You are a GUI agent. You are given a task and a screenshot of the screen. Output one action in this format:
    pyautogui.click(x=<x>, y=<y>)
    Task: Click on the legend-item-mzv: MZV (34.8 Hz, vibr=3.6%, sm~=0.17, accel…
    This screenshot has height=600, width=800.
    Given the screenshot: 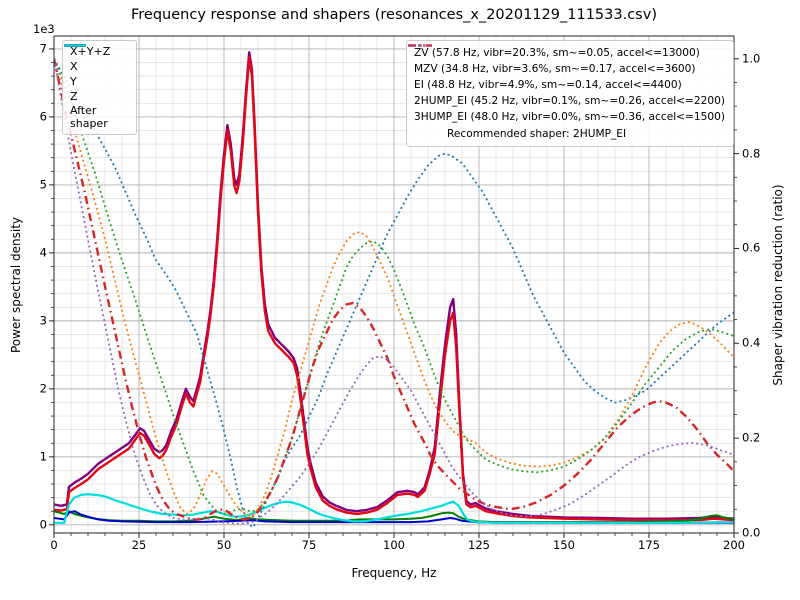 What is the action you would take?
    pyautogui.click(x=566, y=60)
    